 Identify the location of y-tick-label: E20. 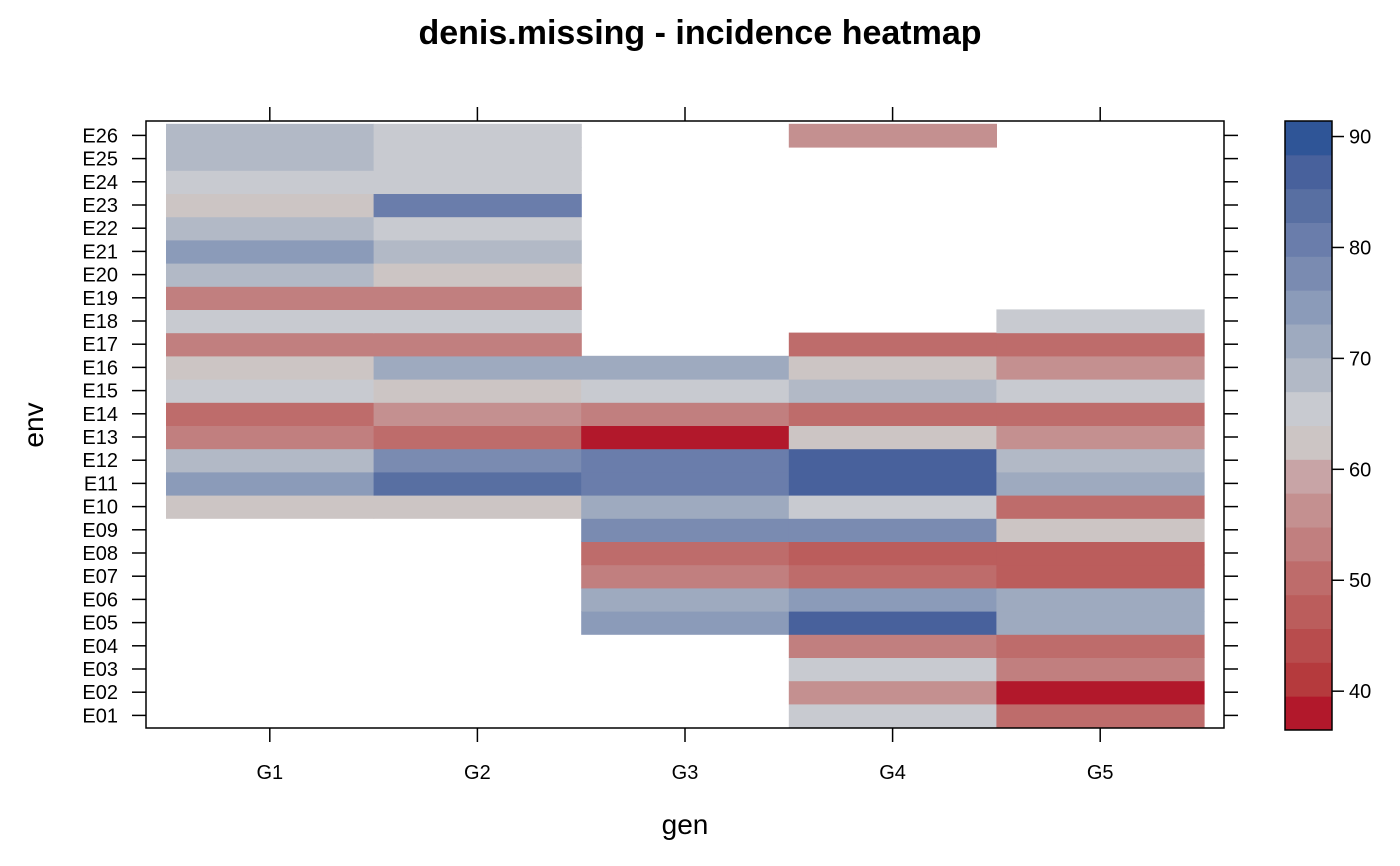
(100, 276).